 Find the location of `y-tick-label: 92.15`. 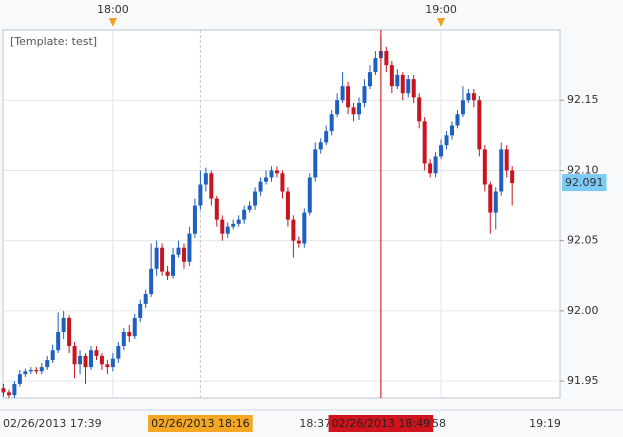

y-tick-label: 92.15 is located at coordinates (583, 99).